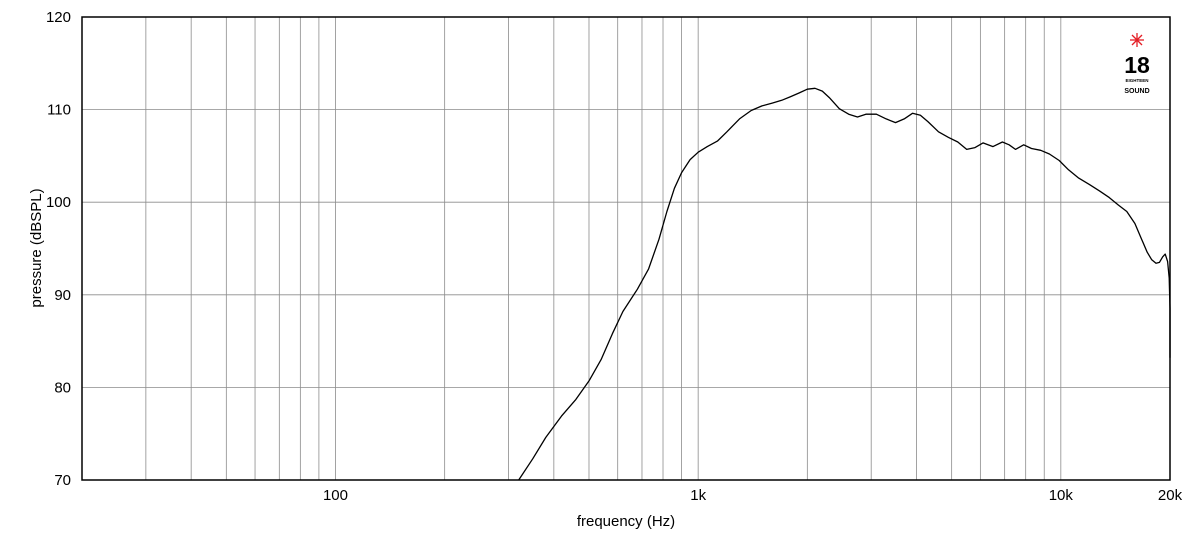 The image size is (1200, 533). What do you see at coordinates (753, 495) in the screenshot?
I see `x-tick-labels: 100 1k 10k 20k` at bounding box center [753, 495].